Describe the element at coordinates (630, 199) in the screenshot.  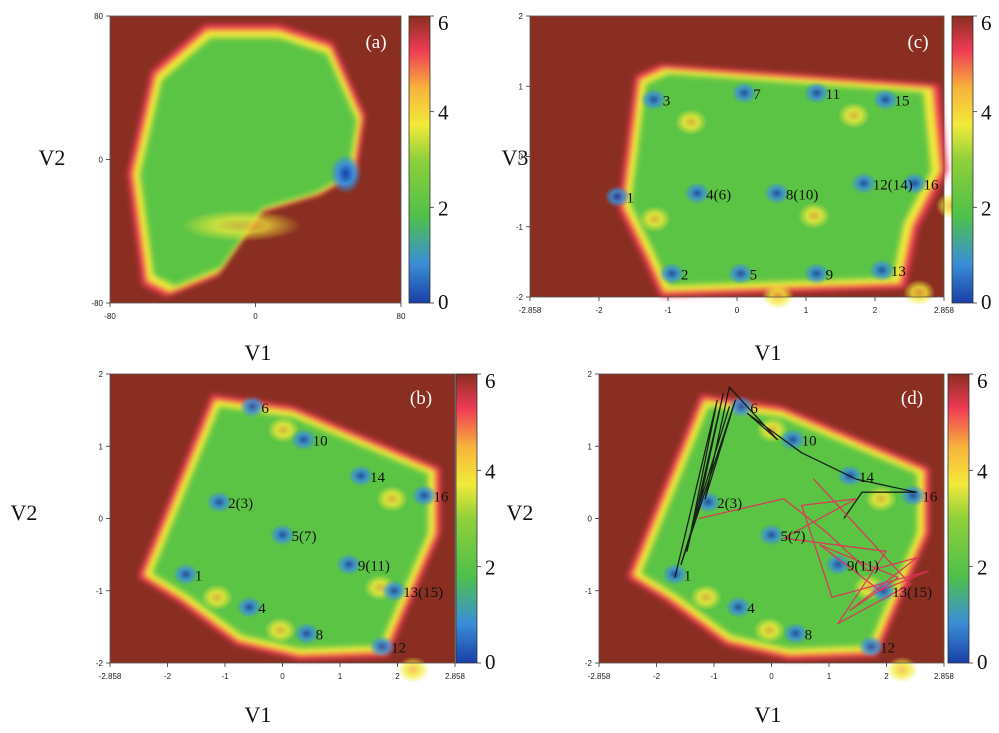
I see `minimum-label: 1` at that location.